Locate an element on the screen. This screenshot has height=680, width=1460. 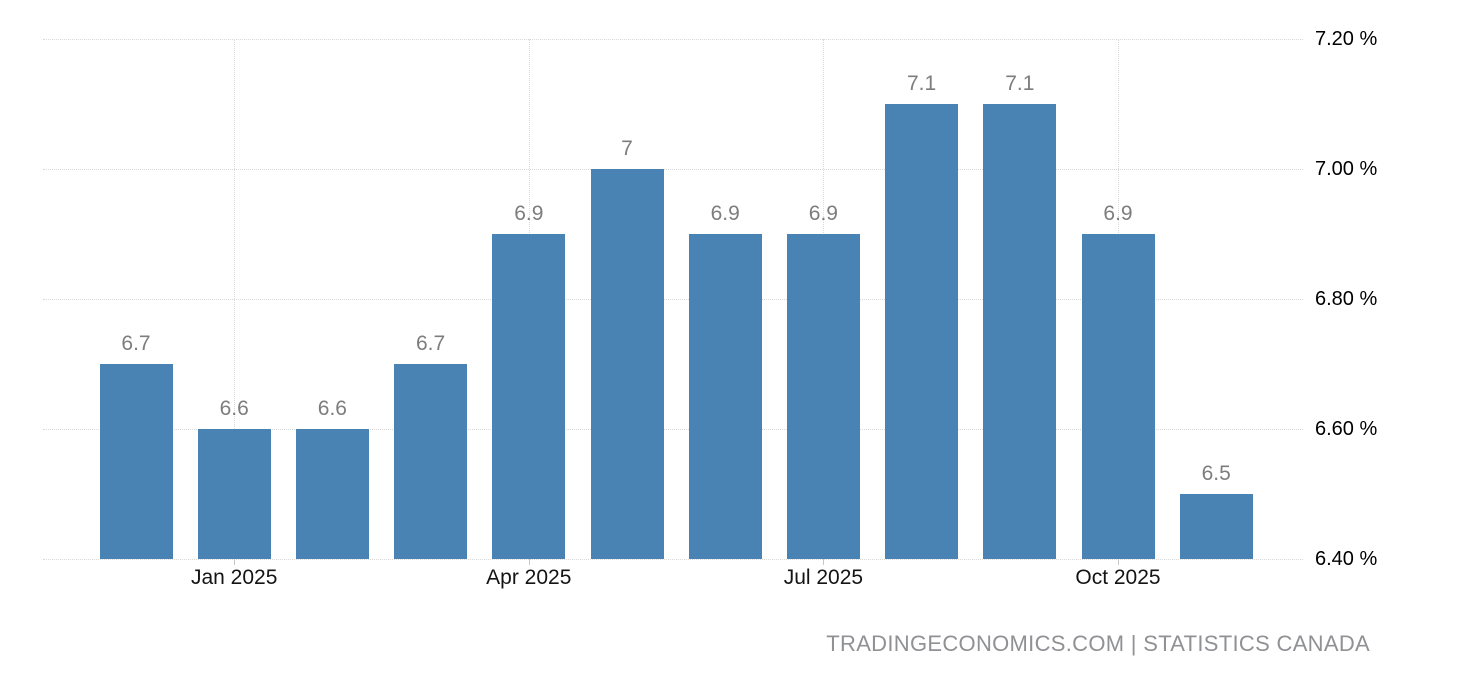
attribution-text: TRADINGECONOMICS.COM | STATISTICS CANADA is located at coordinates (1098, 643).